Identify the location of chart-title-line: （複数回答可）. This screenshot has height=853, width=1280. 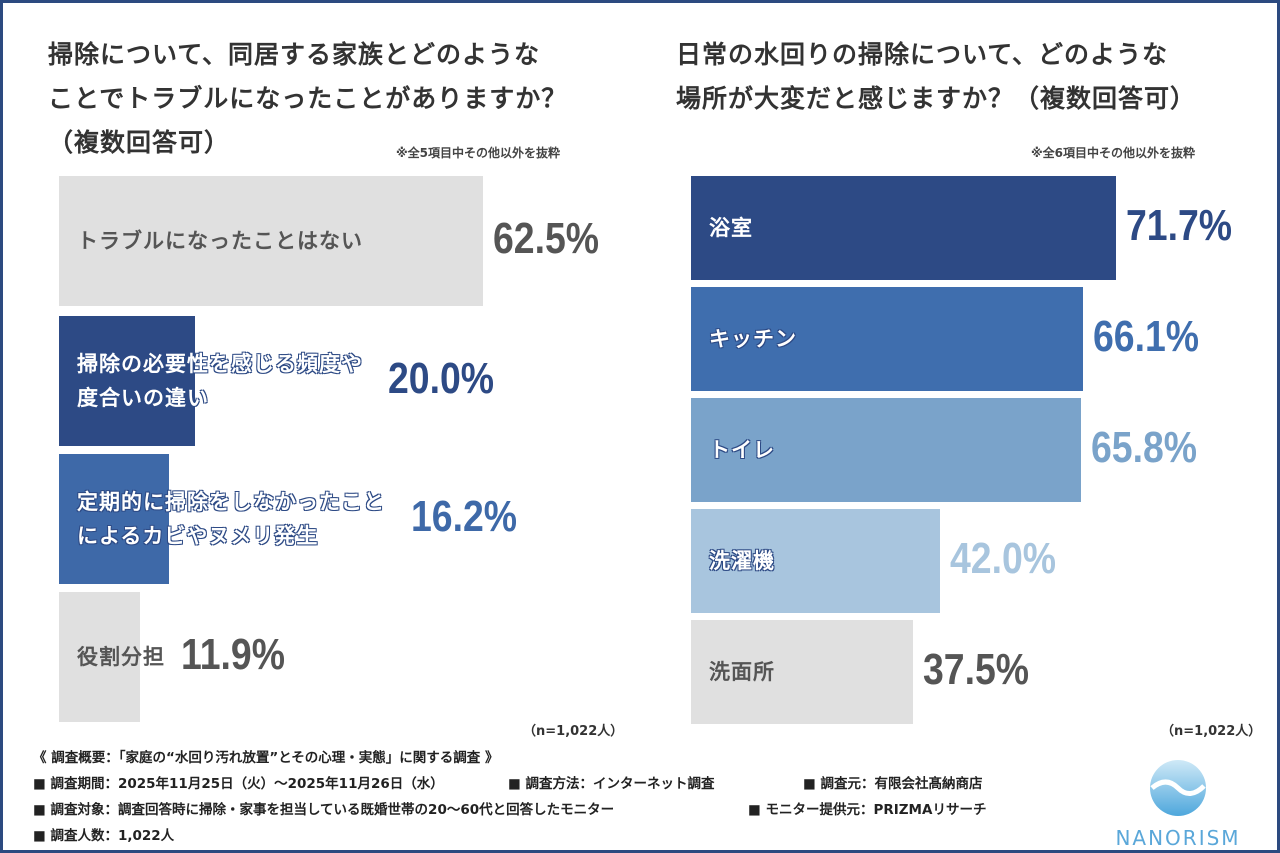
(139, 142).